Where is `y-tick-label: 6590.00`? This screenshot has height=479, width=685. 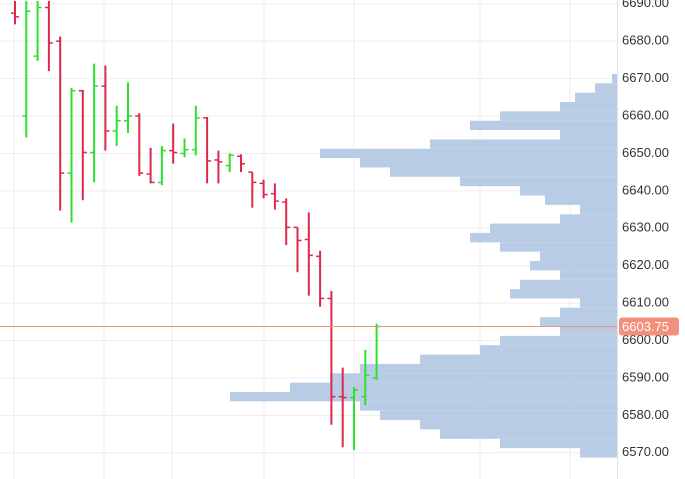 y-tick-label: 6590.00 is located at coordinates (645, 376).